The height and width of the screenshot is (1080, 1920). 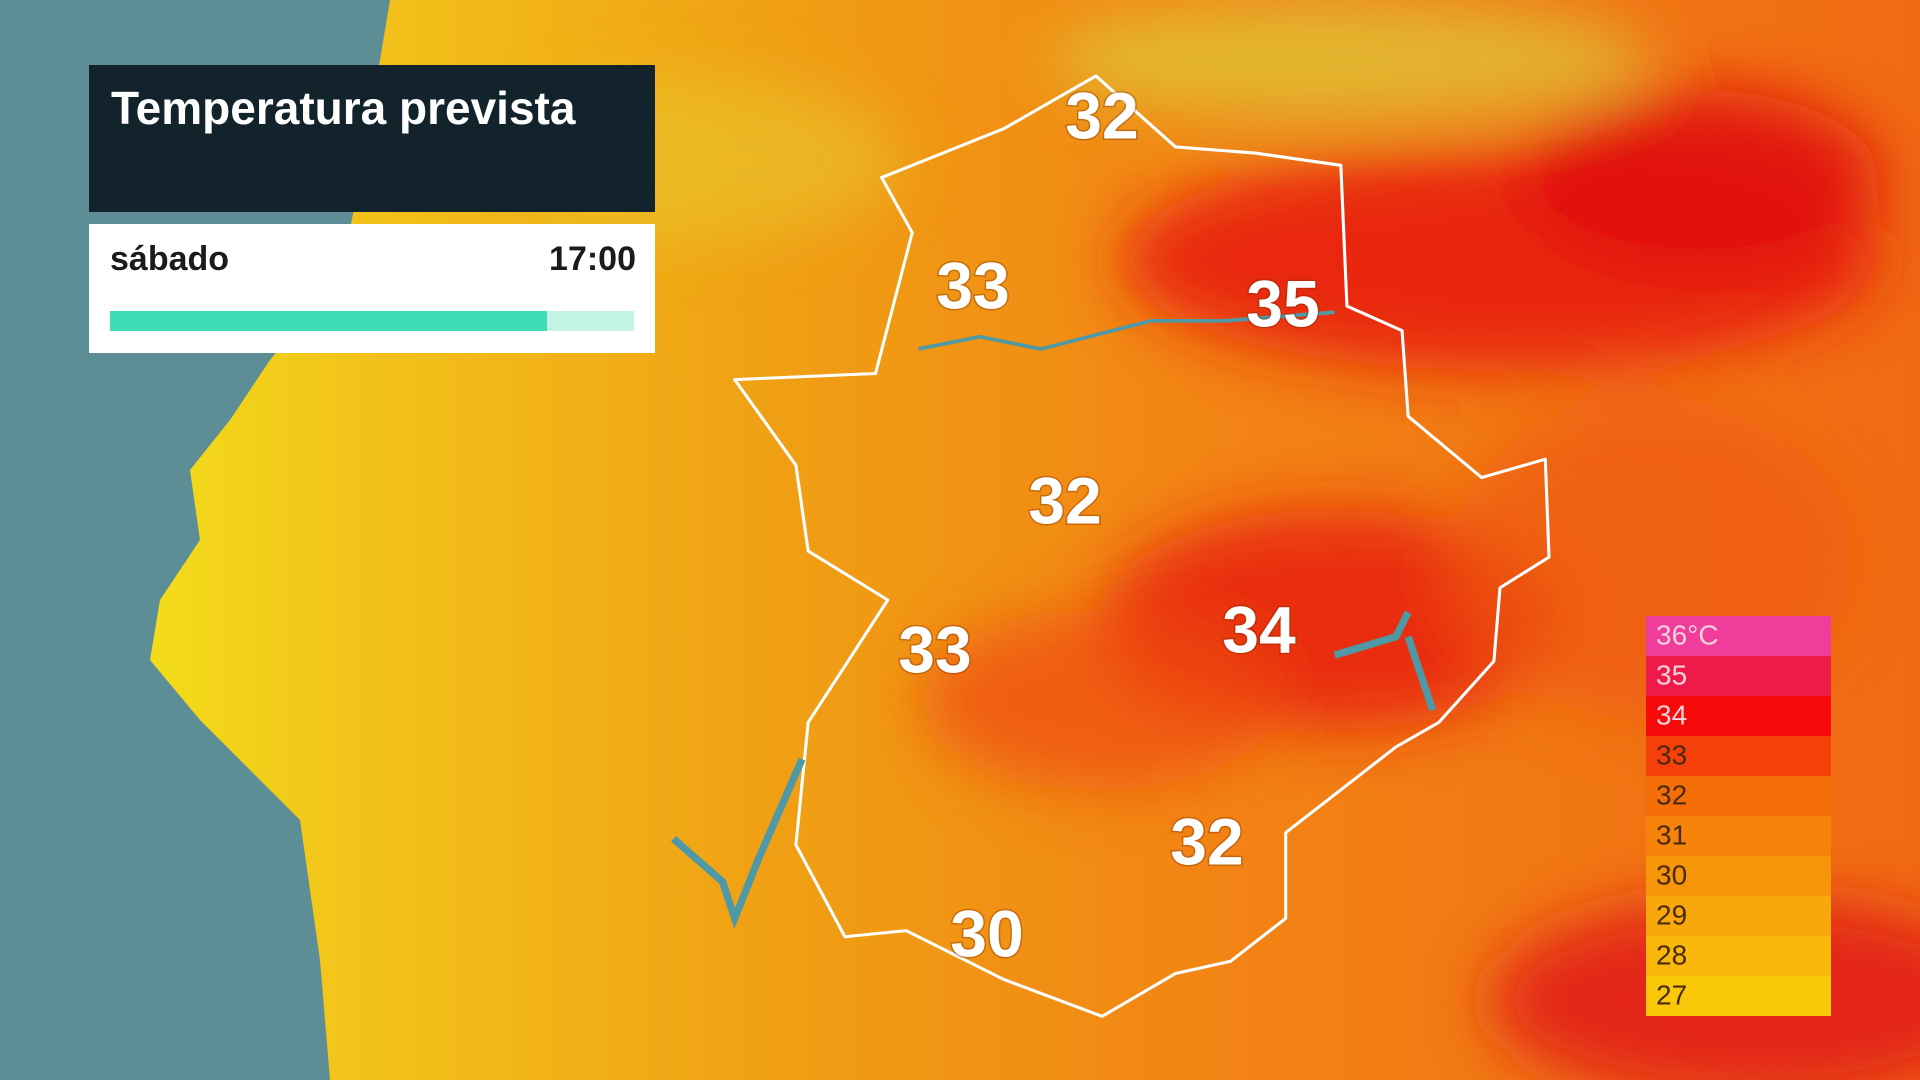 What do you see at coordinates (1259, 629) in the screenshot?
I see `temperature: 34` at bounding box center [1259, 629].